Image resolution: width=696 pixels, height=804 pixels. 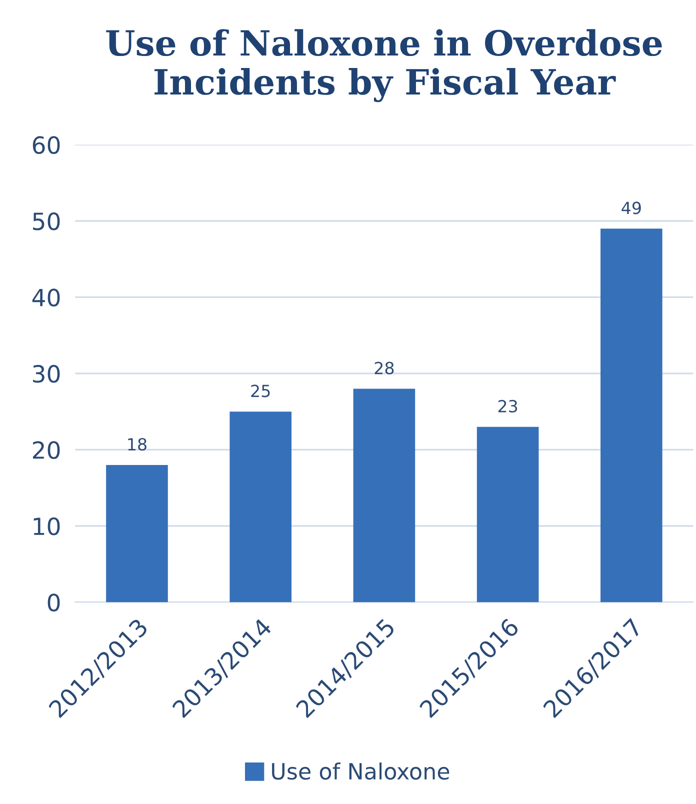 I want to click on y-tick-label: 10, so click(x=47, y=526).